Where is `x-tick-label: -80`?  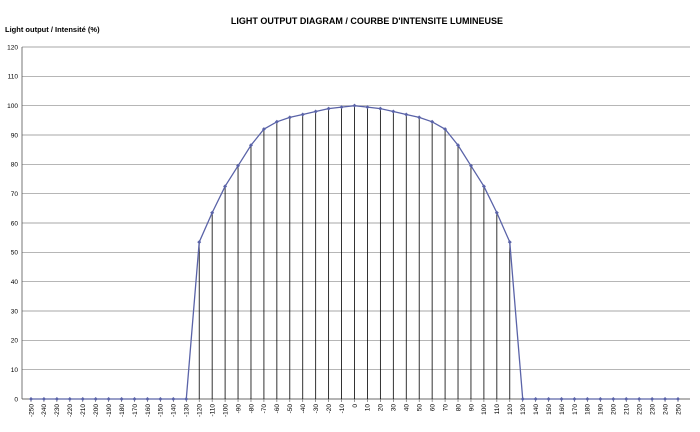
x-tick-label: -80 is located at coordinates (251, 409).